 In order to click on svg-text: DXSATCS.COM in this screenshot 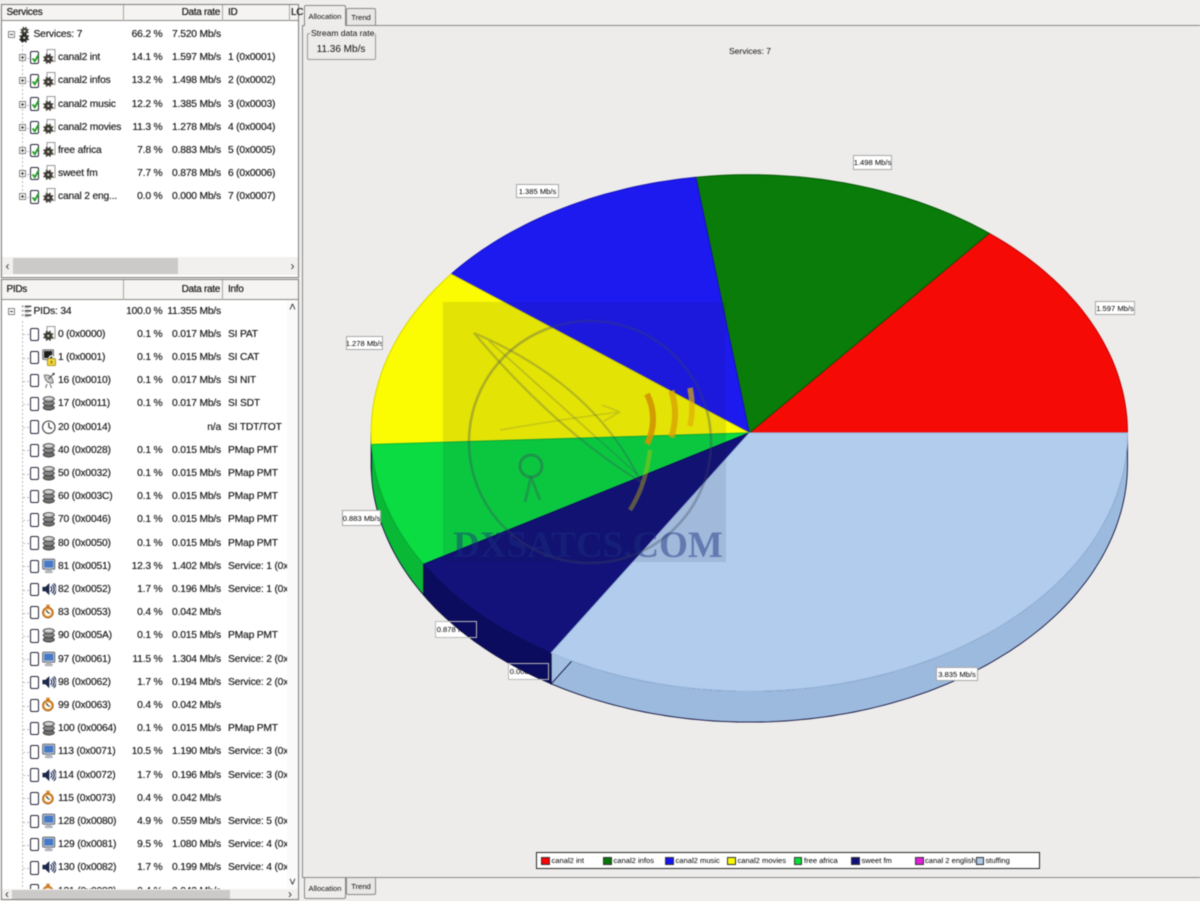, I will do `click(588, 545)`.